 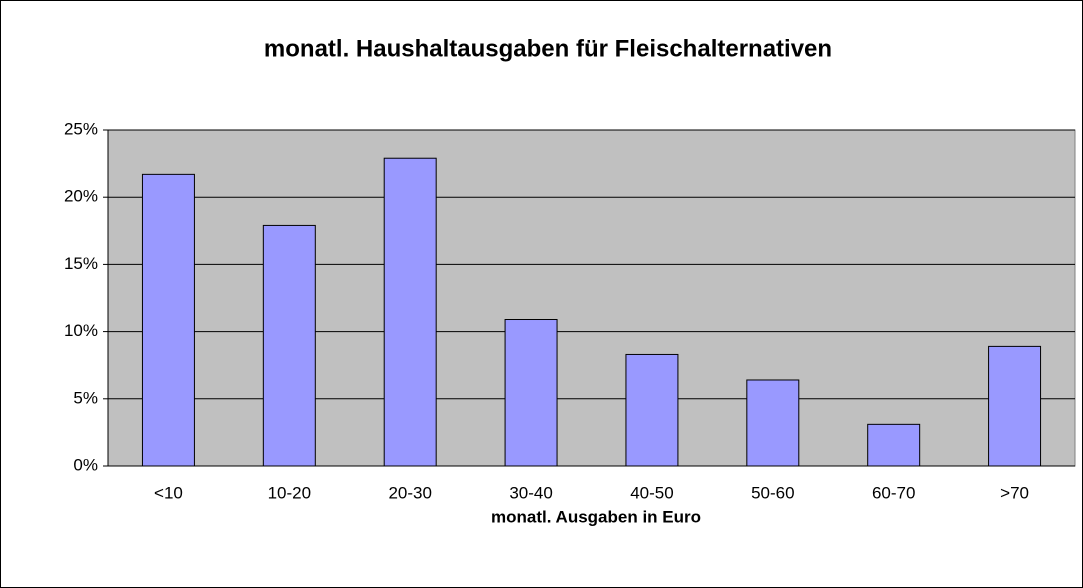 I want to click on x-tick-label: 40-50, so click(x=651, y=492).